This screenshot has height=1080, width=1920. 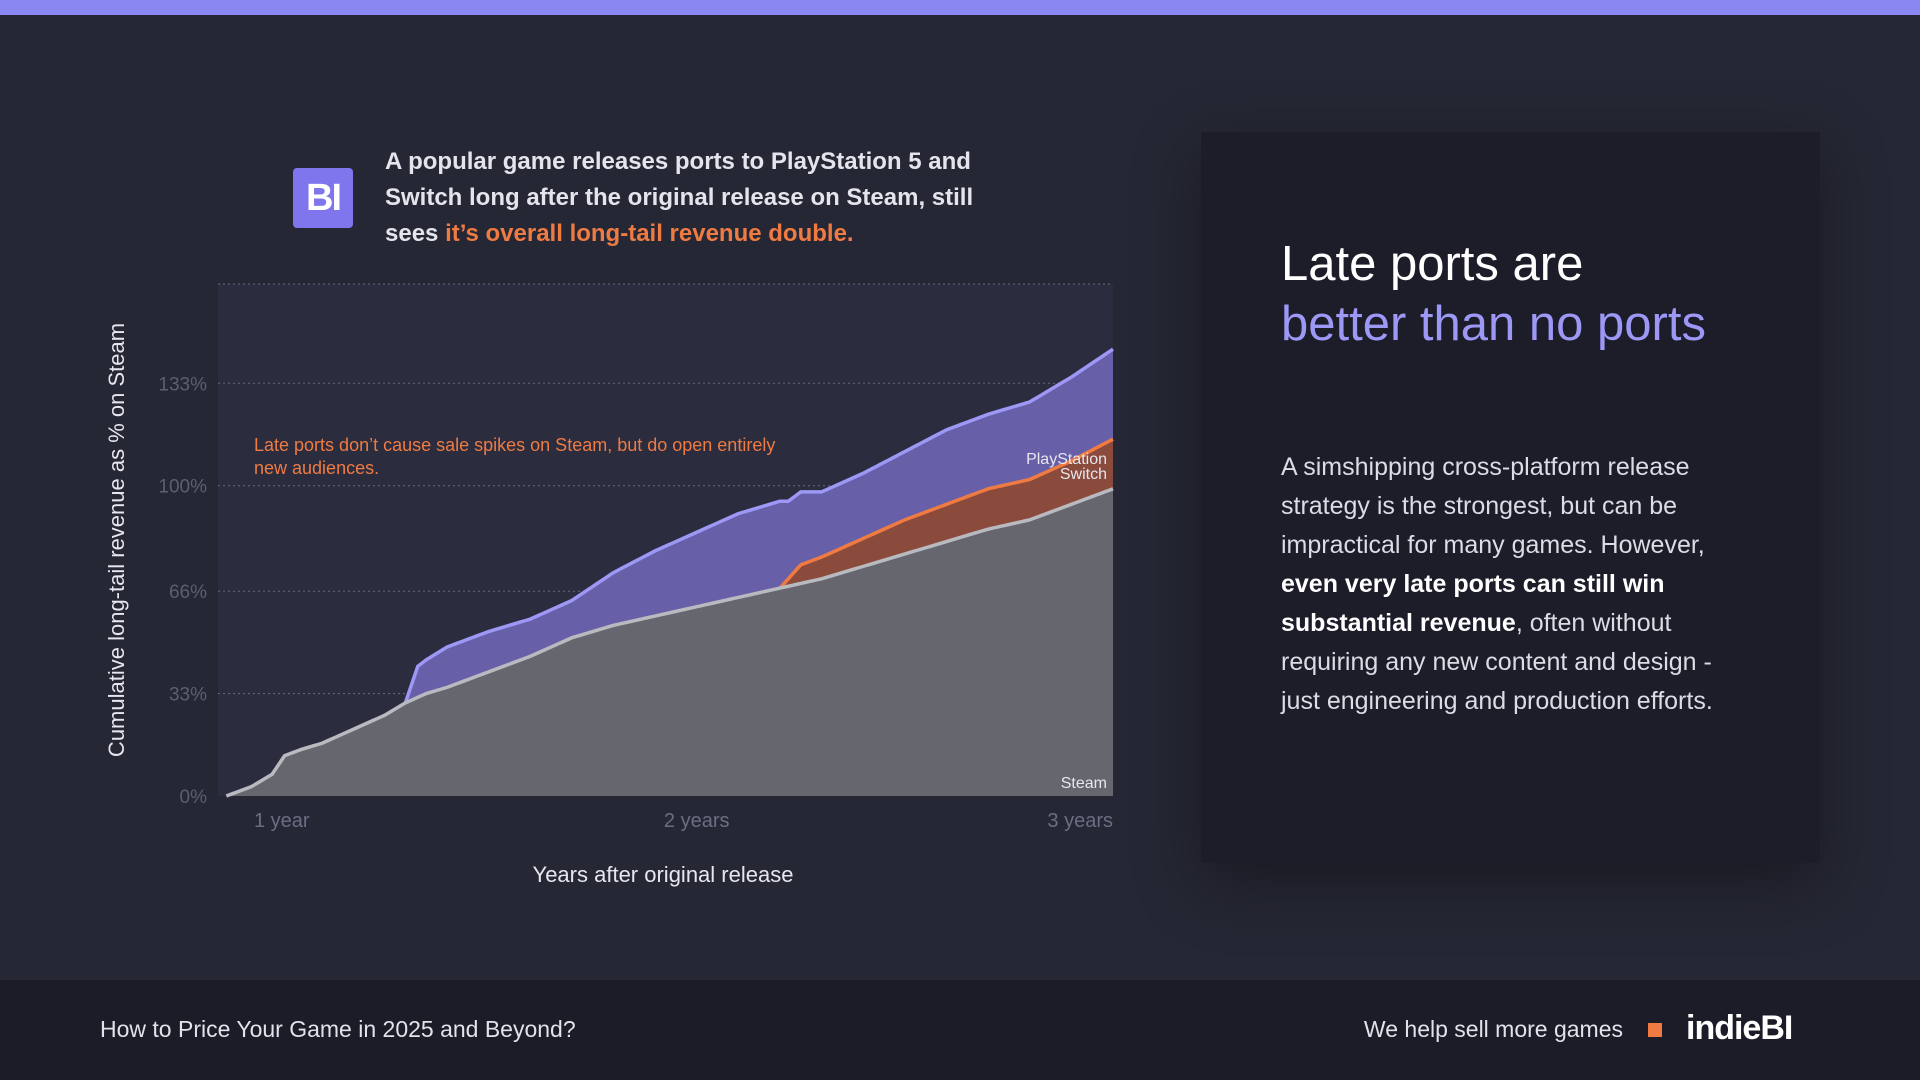 What do you see at coordinates (1511, 294) in the screenshot?
I see `side-panel-title: Late ports are better than no ports` at bounding box center [1511, 294].